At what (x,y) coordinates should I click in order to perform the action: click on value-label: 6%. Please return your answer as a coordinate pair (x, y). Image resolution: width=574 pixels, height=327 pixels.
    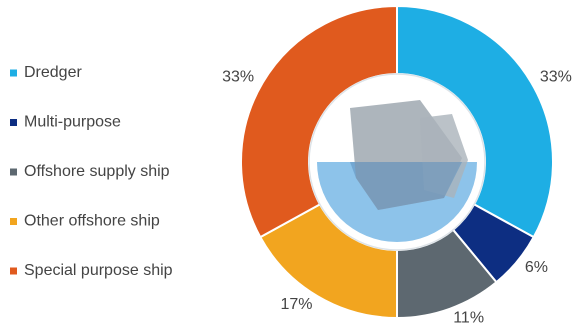
    Looking at the image, I should click on (536, 267).